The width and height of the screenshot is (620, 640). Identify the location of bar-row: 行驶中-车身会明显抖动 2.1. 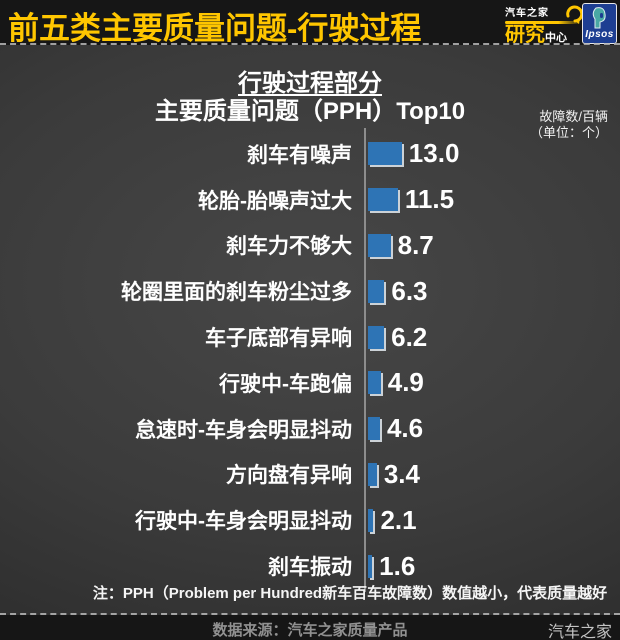
(310, 520).